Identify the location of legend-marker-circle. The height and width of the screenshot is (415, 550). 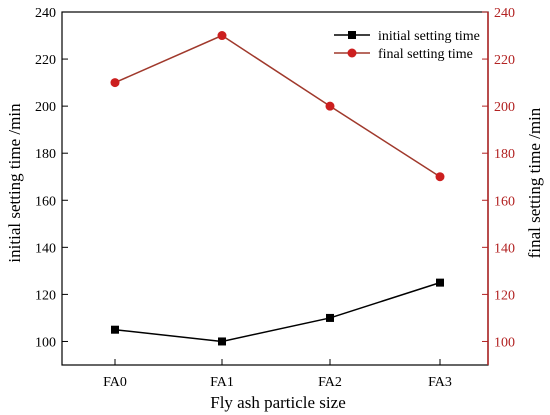
(352, 53).